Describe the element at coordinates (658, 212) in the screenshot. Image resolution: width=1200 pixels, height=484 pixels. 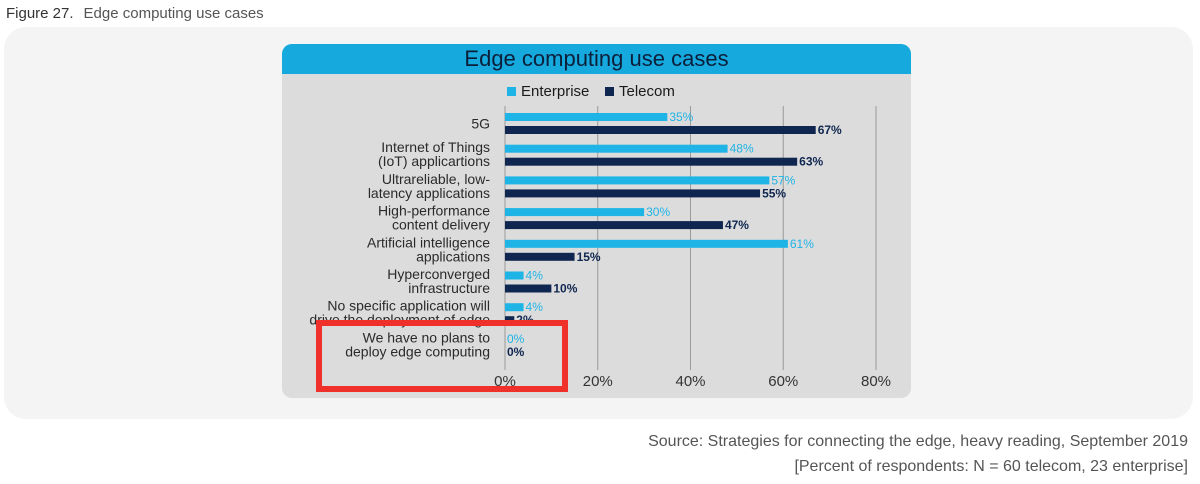
I see `data-label: 30%` at that location.